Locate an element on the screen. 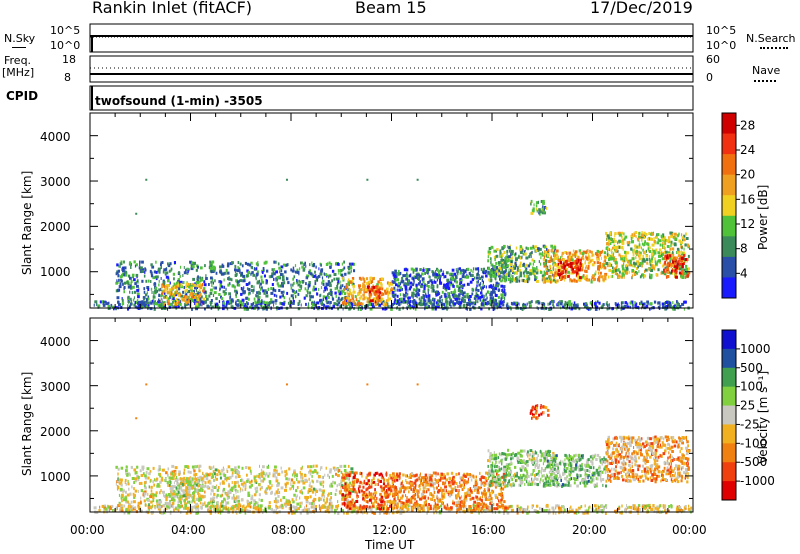  power-colorbar-segment is located at coordinates (729, 267).